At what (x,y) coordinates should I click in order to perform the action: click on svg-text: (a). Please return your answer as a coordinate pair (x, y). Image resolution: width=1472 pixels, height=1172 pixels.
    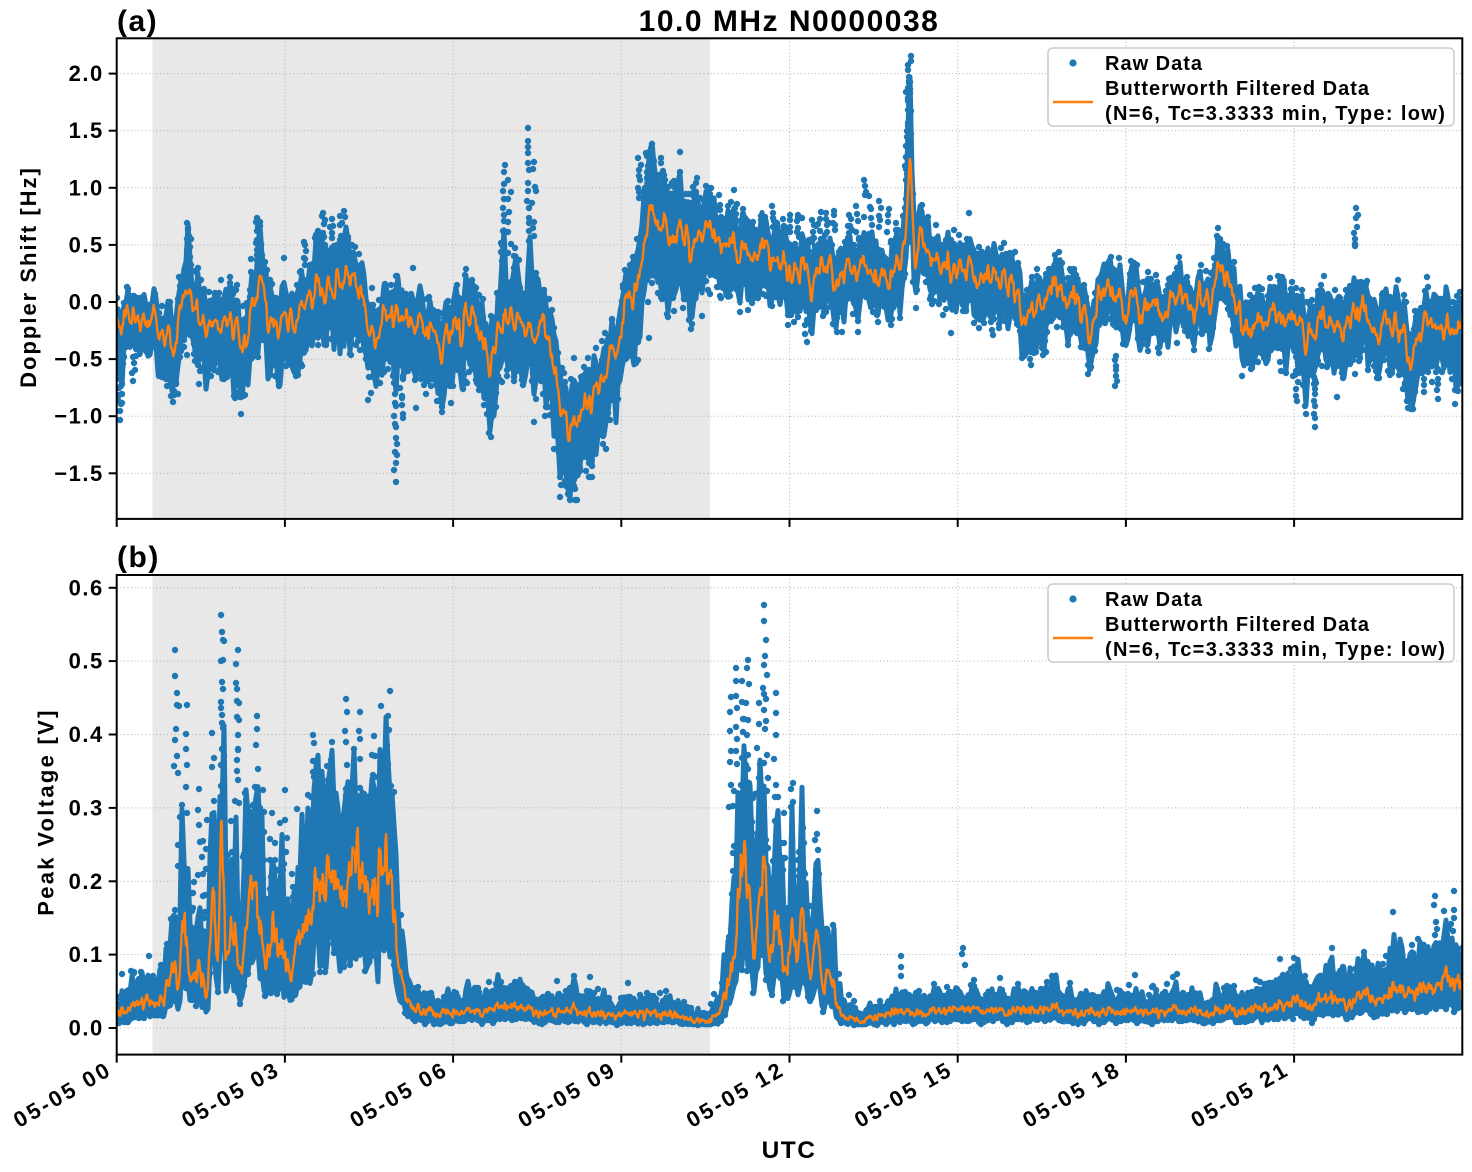
    Looking at the image, I should click on (137, 21).